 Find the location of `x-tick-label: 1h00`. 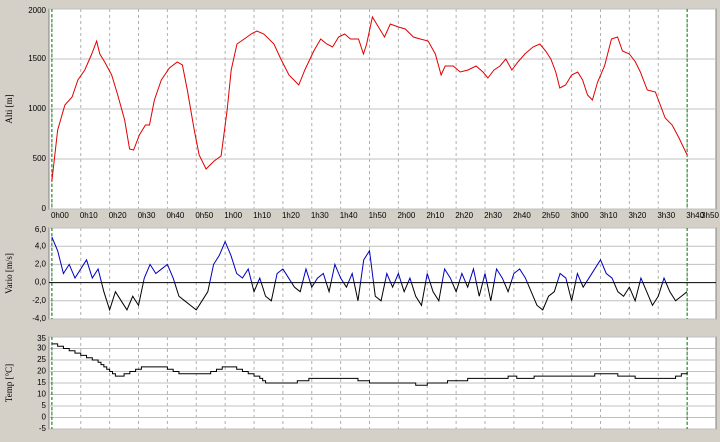

x-tick-label: 1h00 is located at coordinates (233, 215).